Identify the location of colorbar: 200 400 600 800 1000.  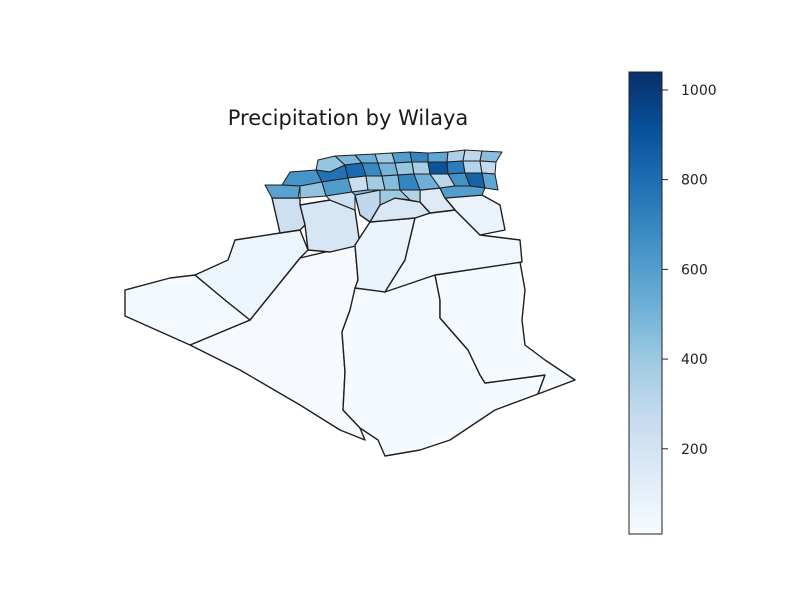
(672, 303).